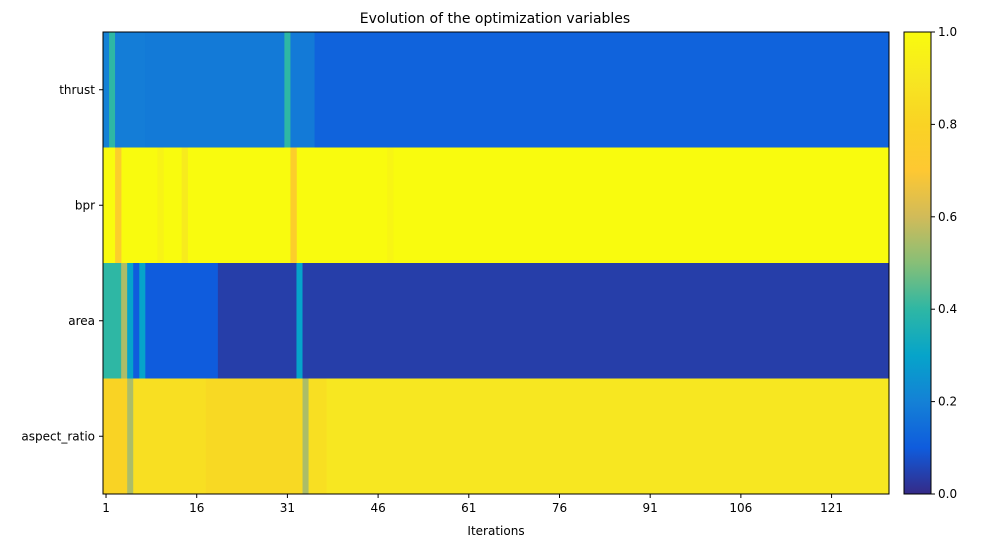  I want to click on colorbar-frame, so click(917, 263).